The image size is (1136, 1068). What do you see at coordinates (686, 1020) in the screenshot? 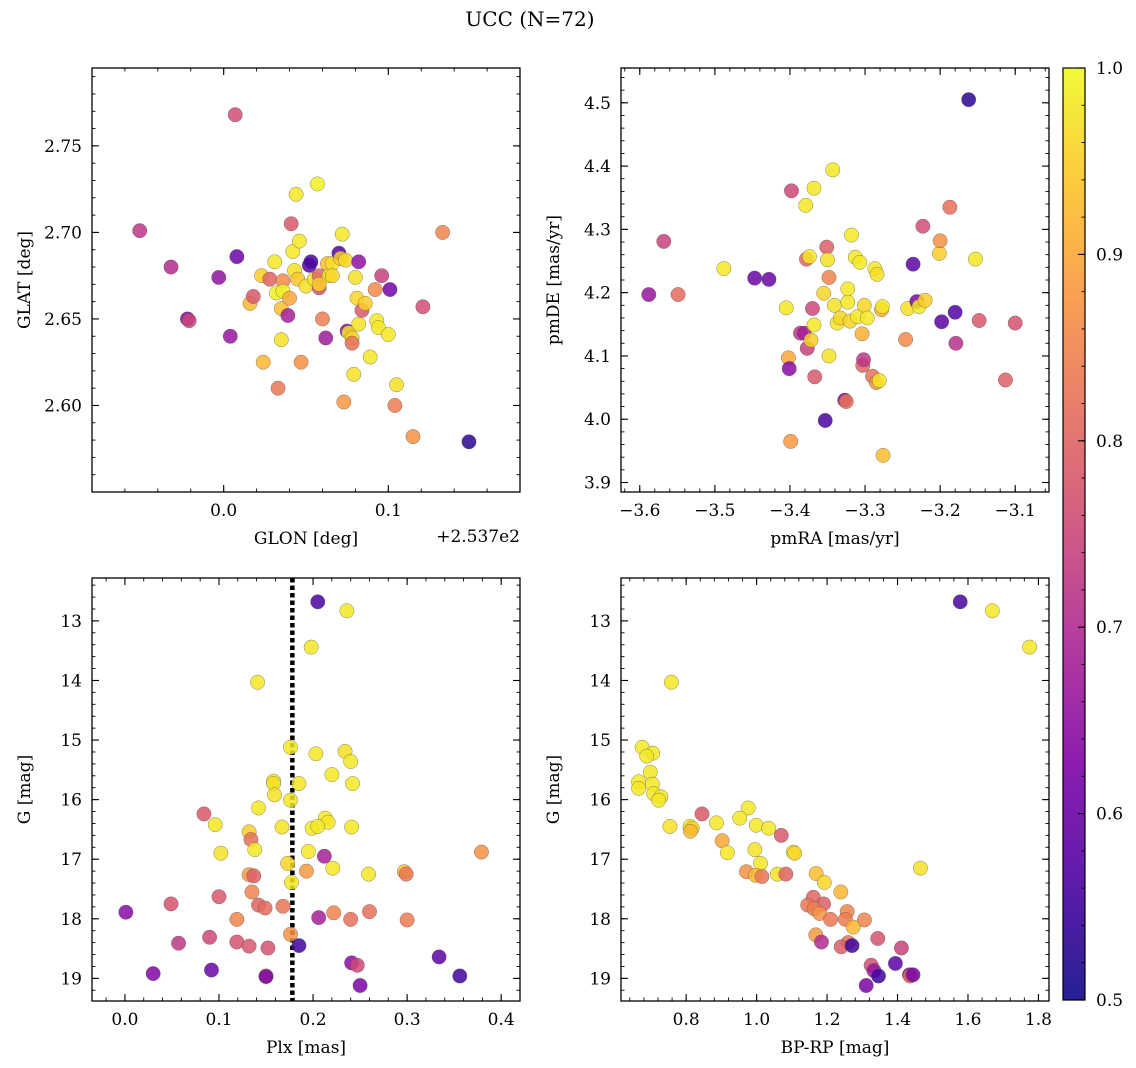
I see `x-tick-label: 0.8` at bounding box center [686, 1020].